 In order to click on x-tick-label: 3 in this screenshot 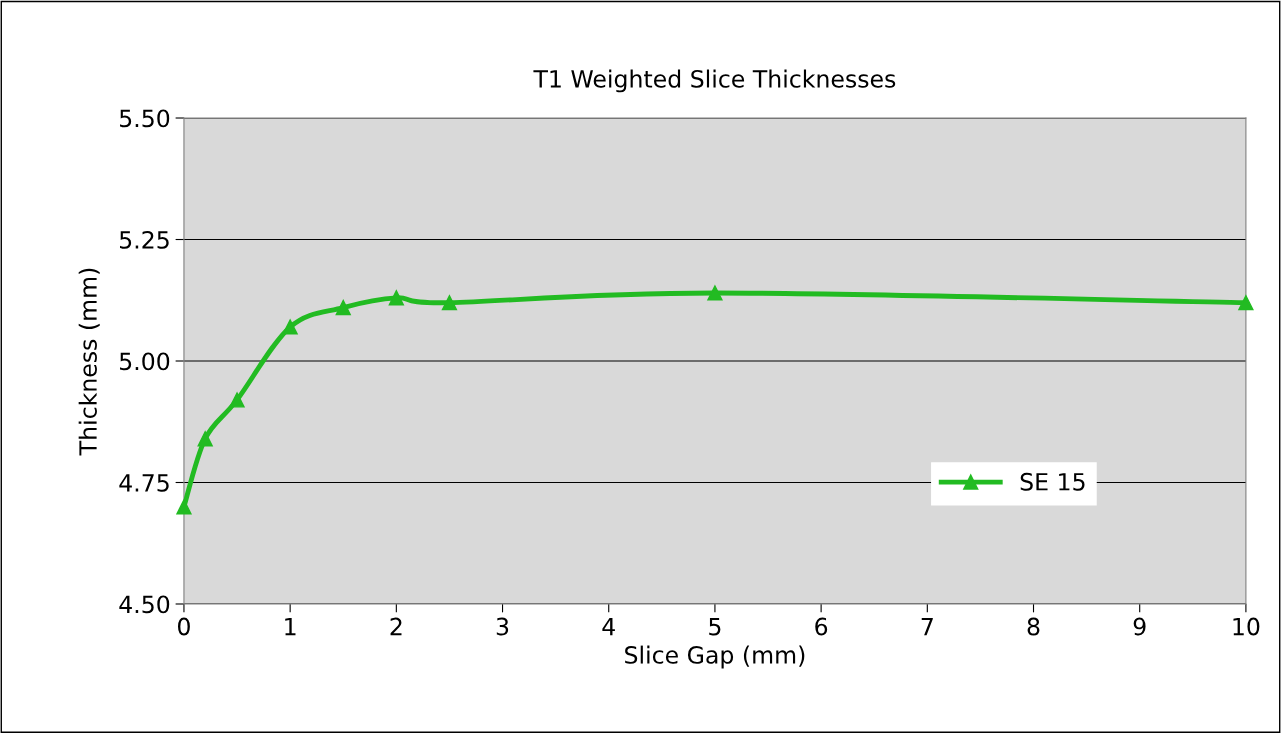, I will do `click(502, 626)`.